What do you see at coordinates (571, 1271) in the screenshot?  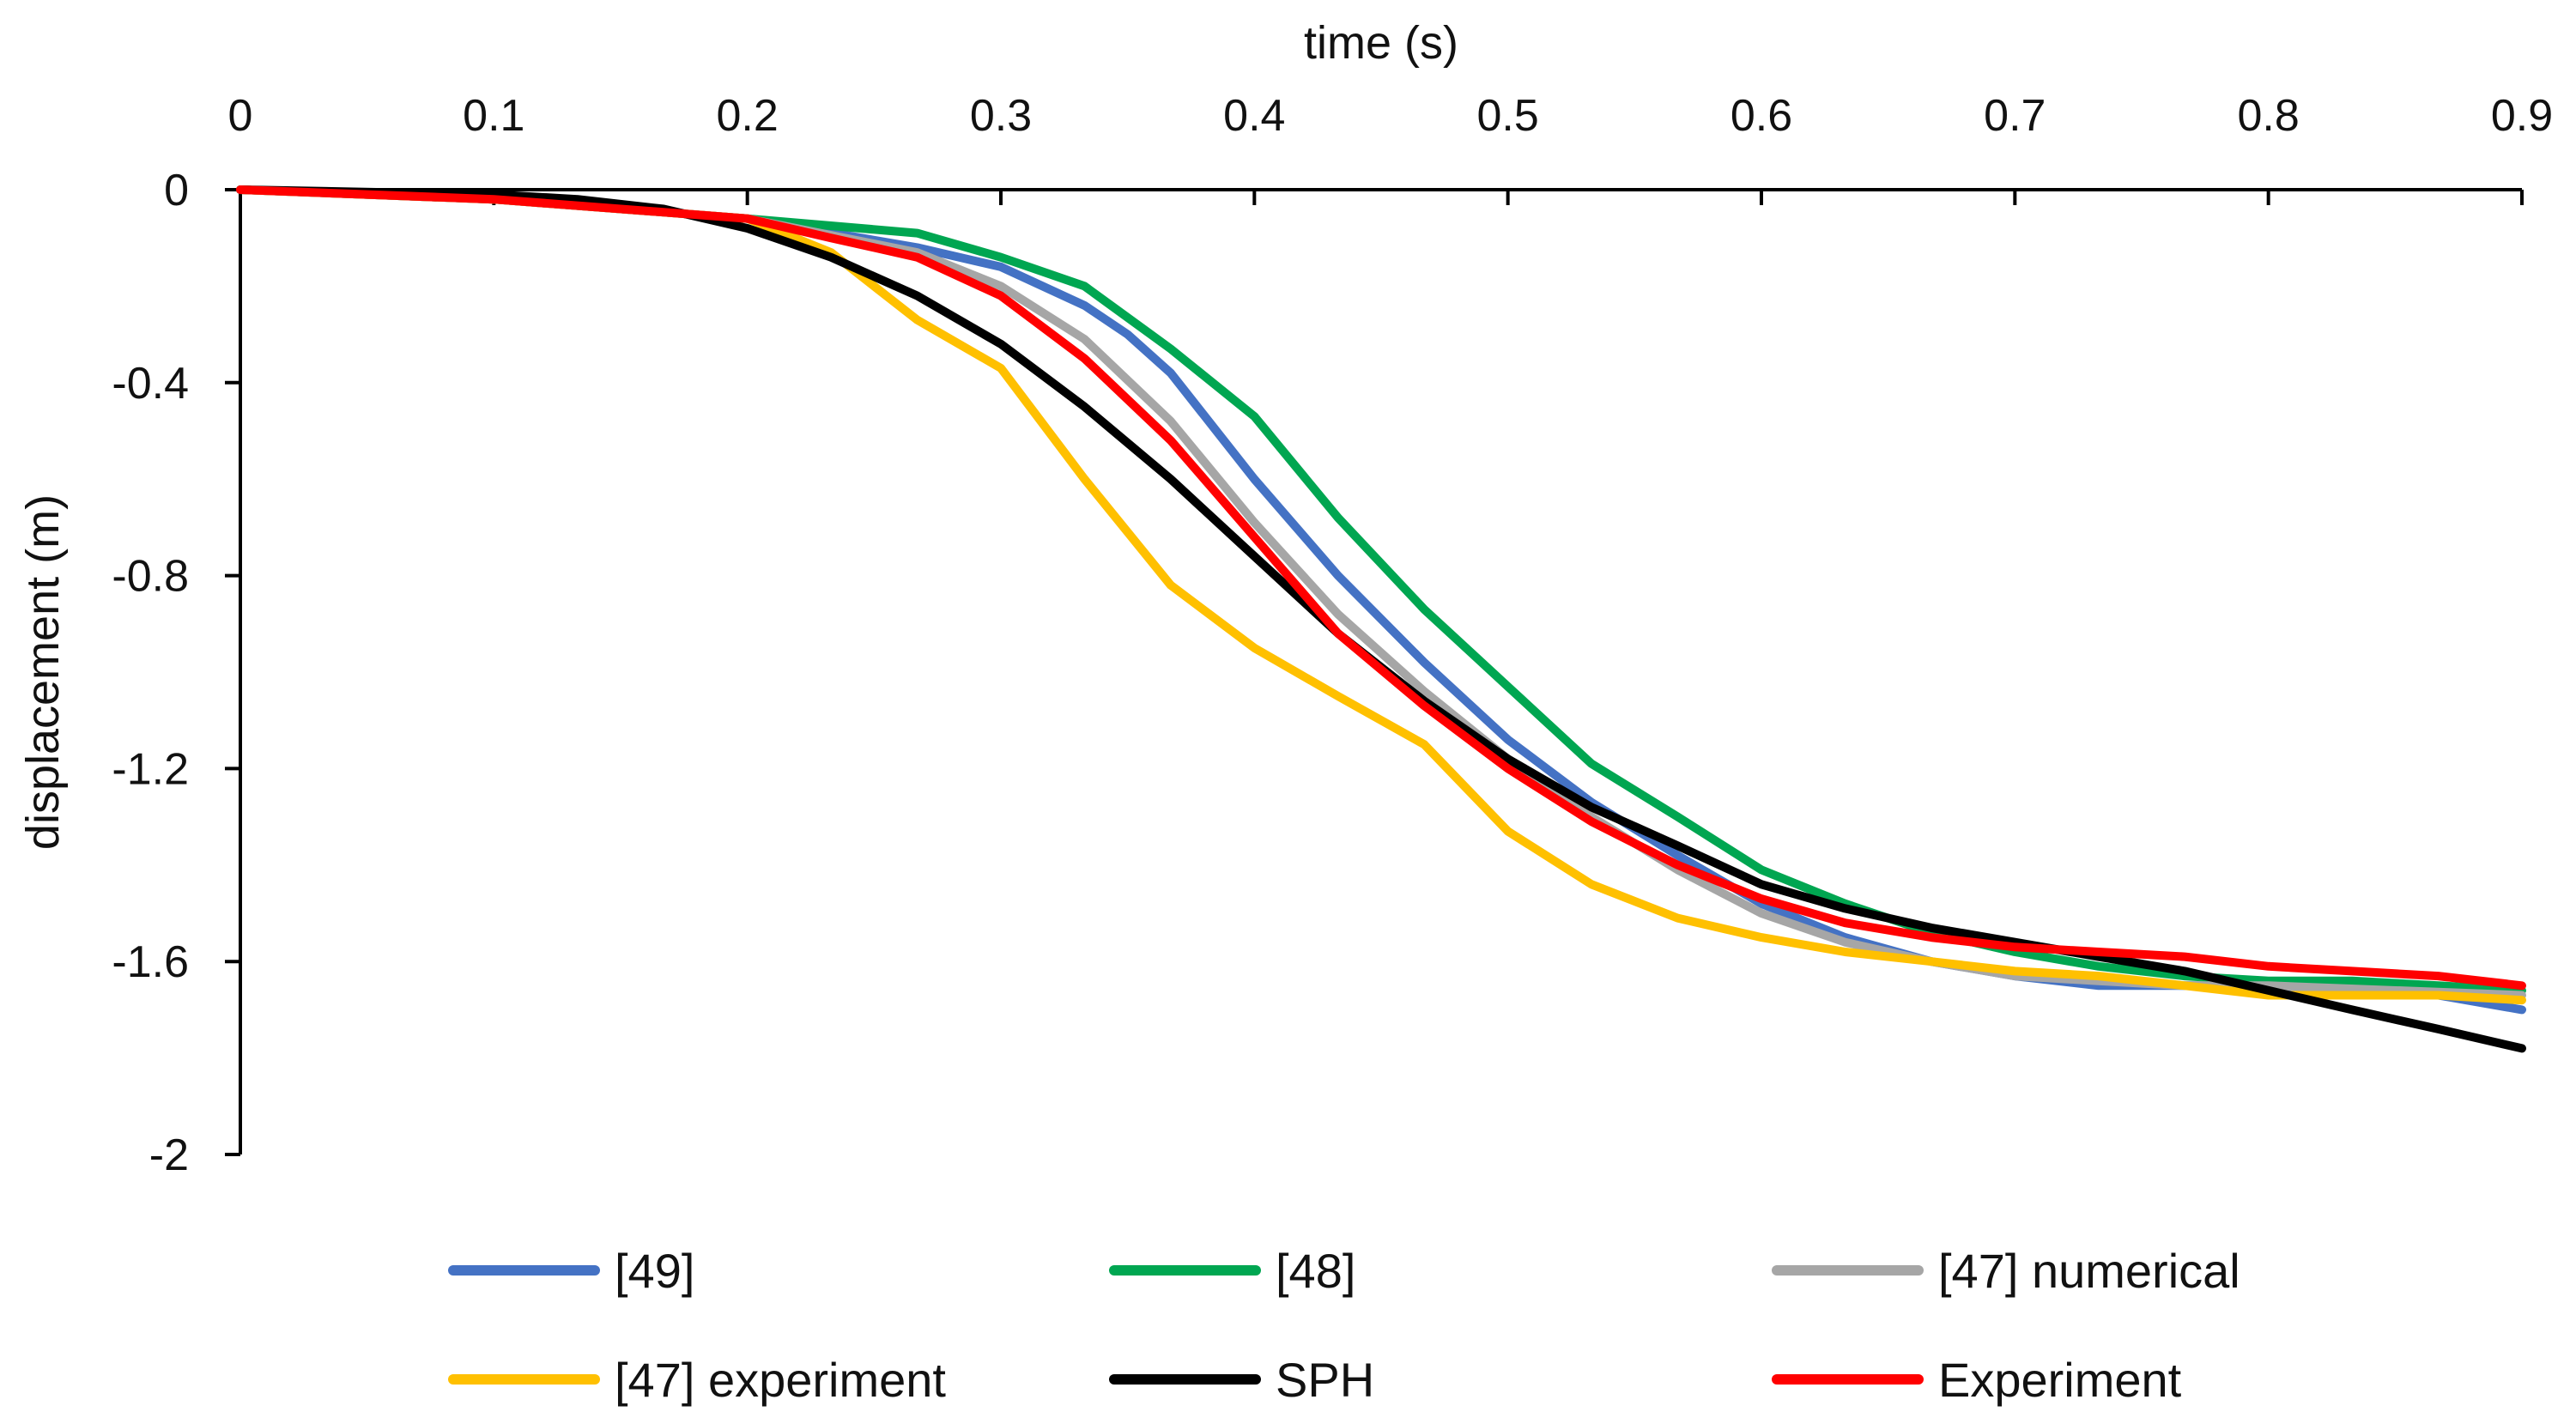 I see `legend-item-0: [49]` at bounding box center [571, 1271].